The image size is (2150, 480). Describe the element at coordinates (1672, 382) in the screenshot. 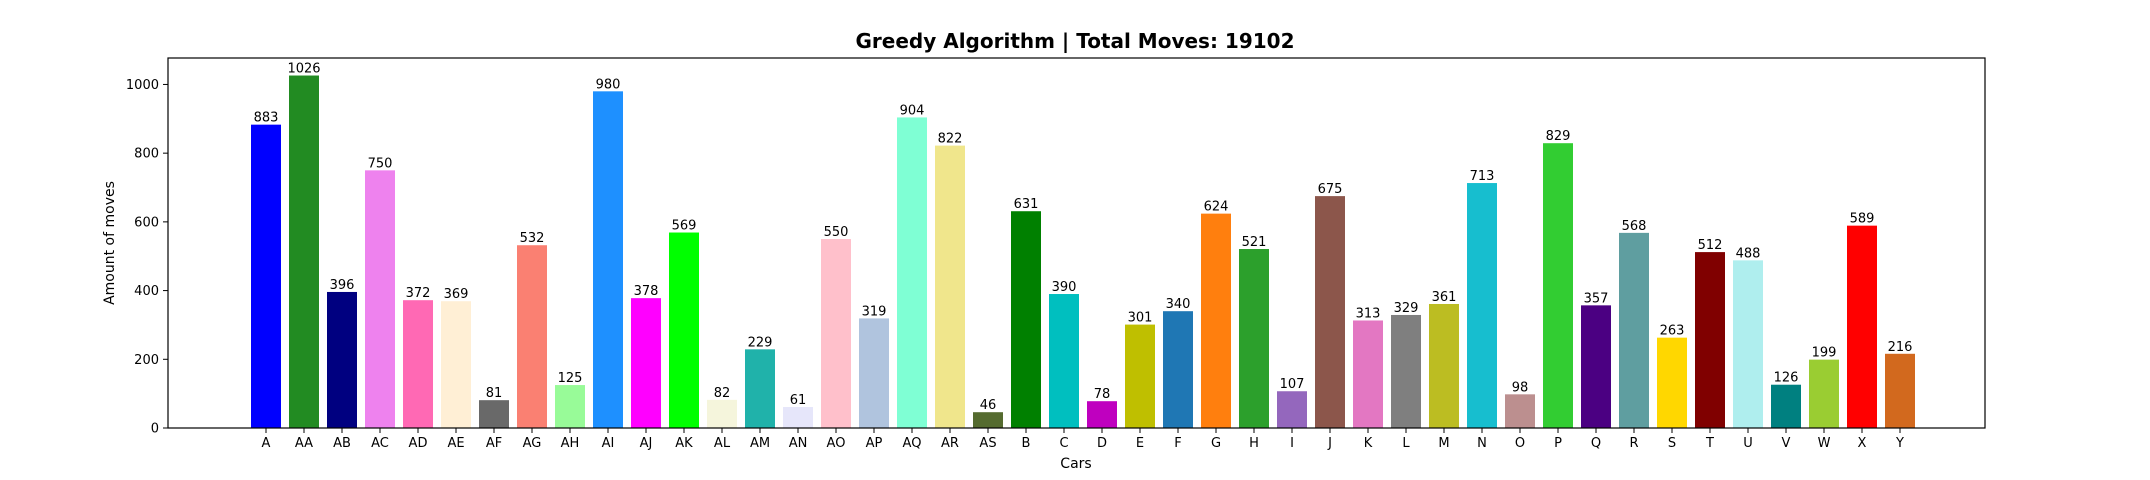

I see `bar-s` at that location.